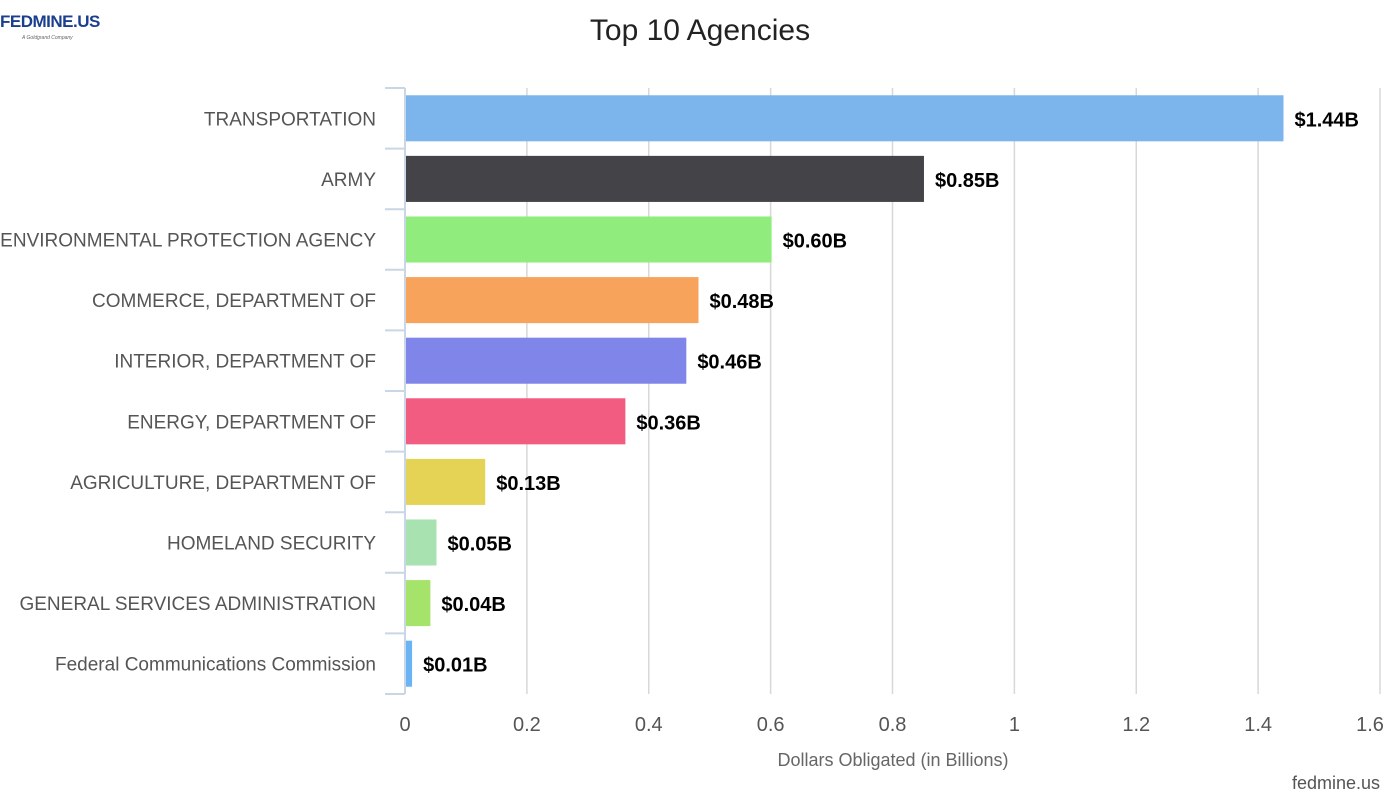  What do you see at coordinates (1370, 725) in the screenshot?
I see `x-tick-label: 1.6` at bounding box center [1370, 725].